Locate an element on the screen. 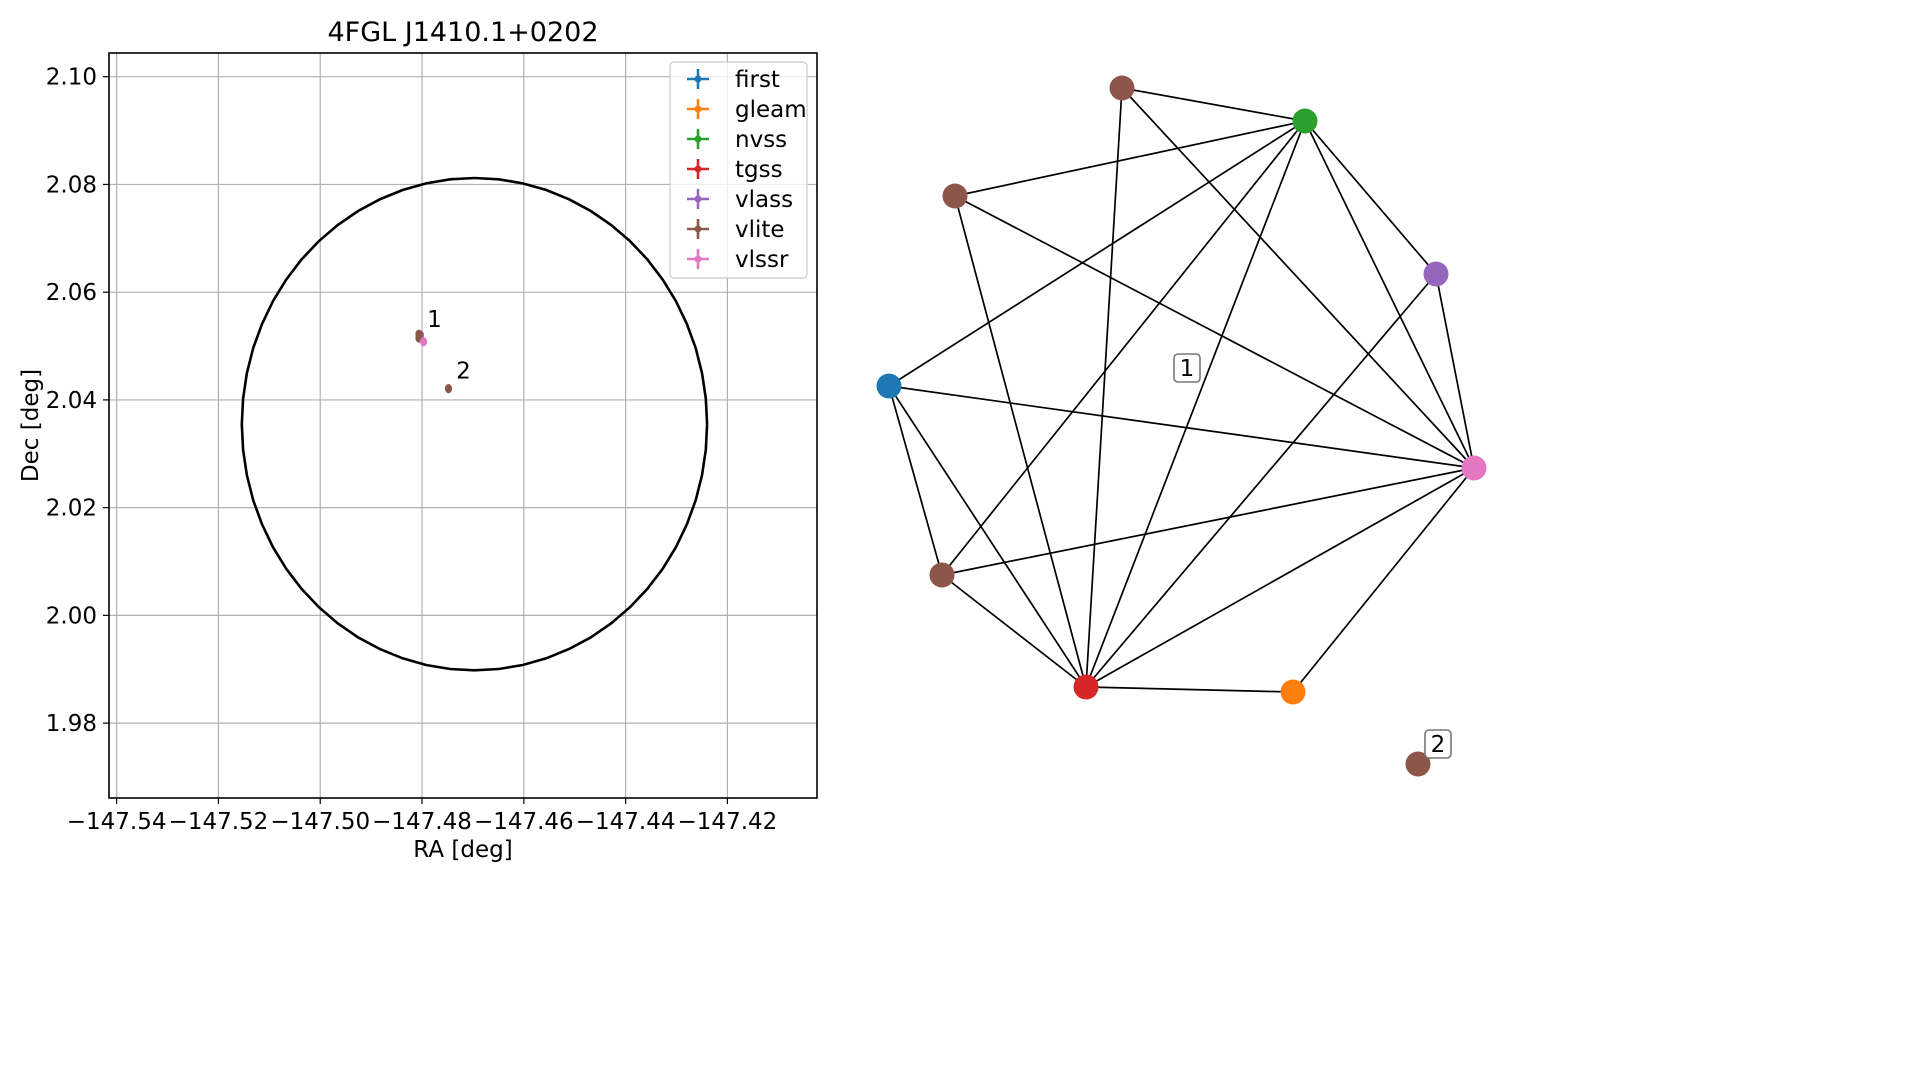  legend-item-tgss: tgss is located at coordinates (735, 170).